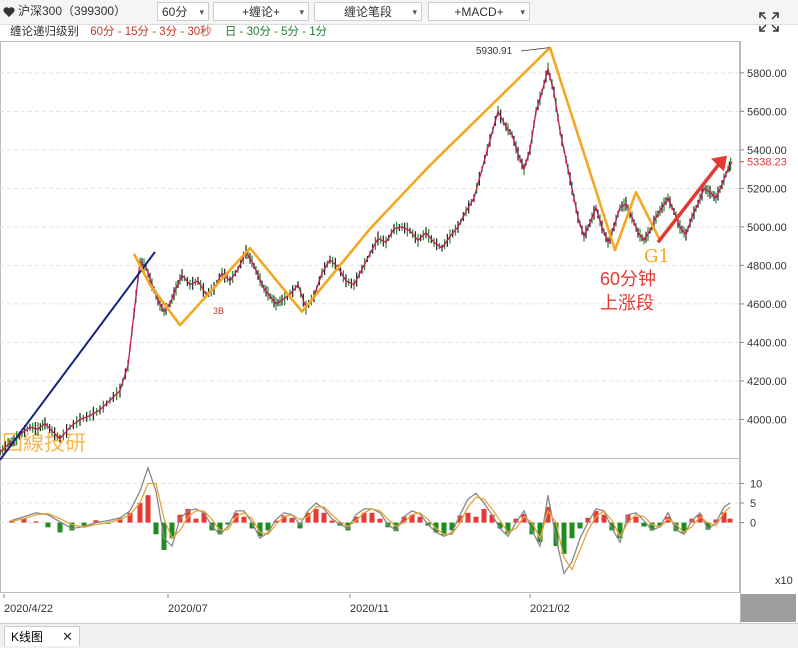  I want to click on time-tick-label: 2020/11, so click(369, 609).